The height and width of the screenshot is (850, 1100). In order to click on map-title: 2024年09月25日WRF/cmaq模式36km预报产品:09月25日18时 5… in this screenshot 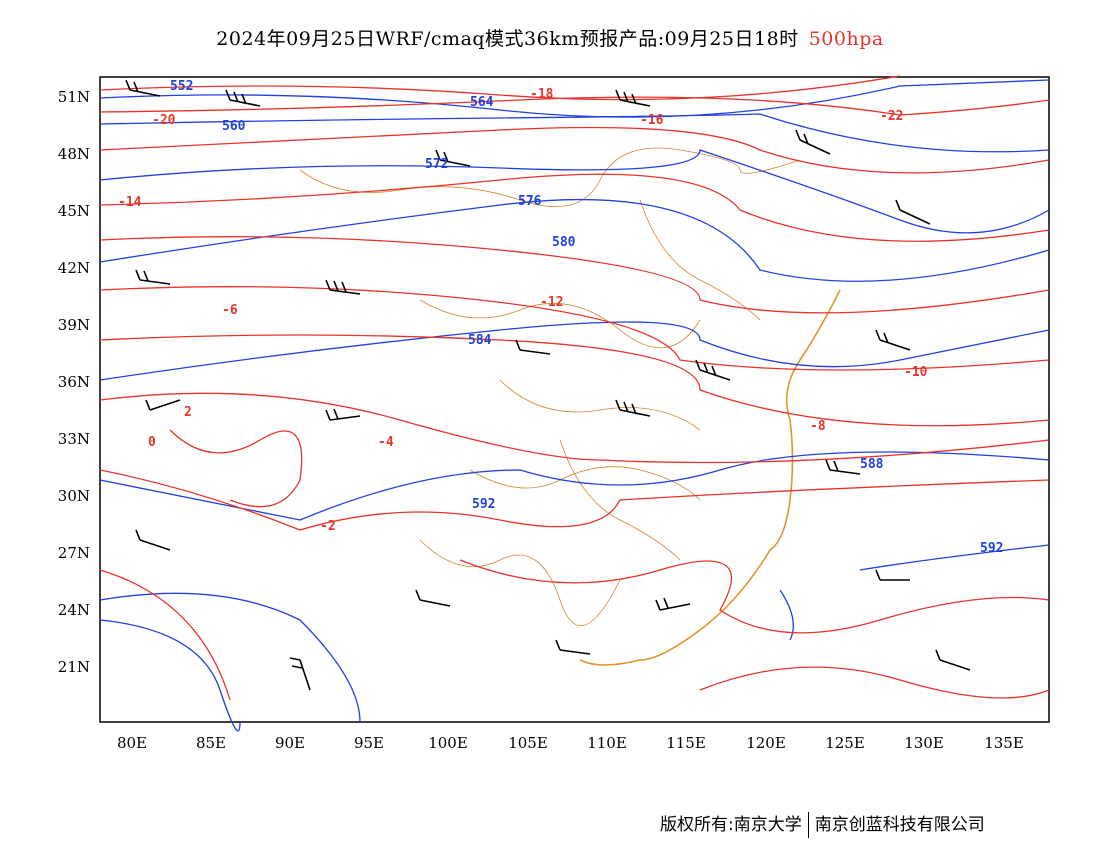, I will do `click(550, 37)`.